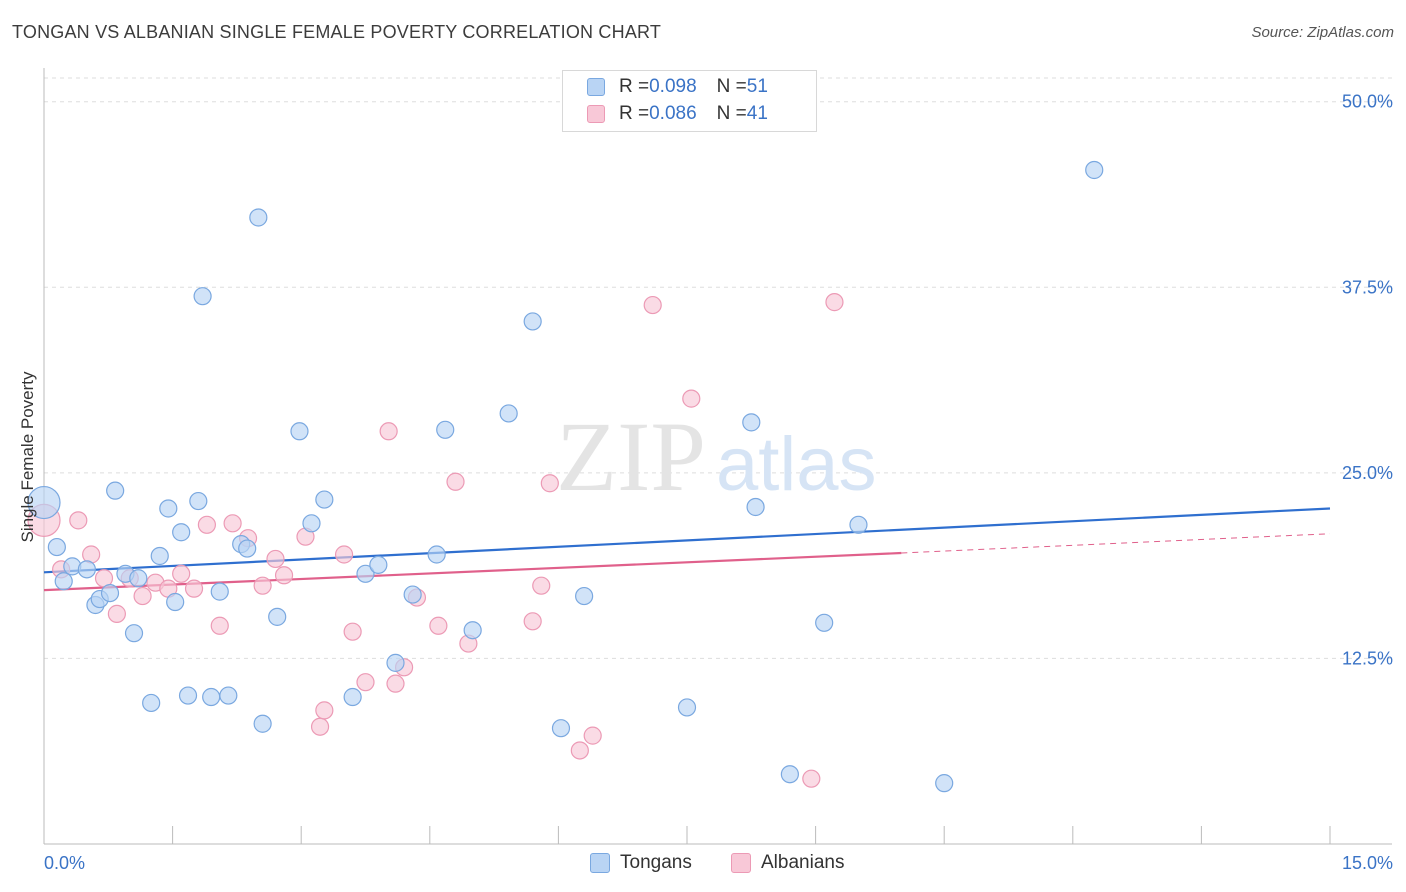 The width and height of the screenshot is (1406, 892). What do you see at coordinates (741, 863) in the screenshot?
I see `albanians-legend-swatch` at bounding box center [741, 863].